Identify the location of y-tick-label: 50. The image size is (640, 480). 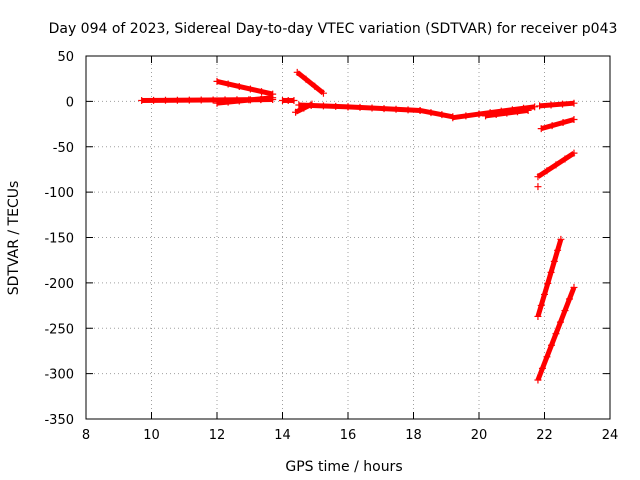
(65, 57).